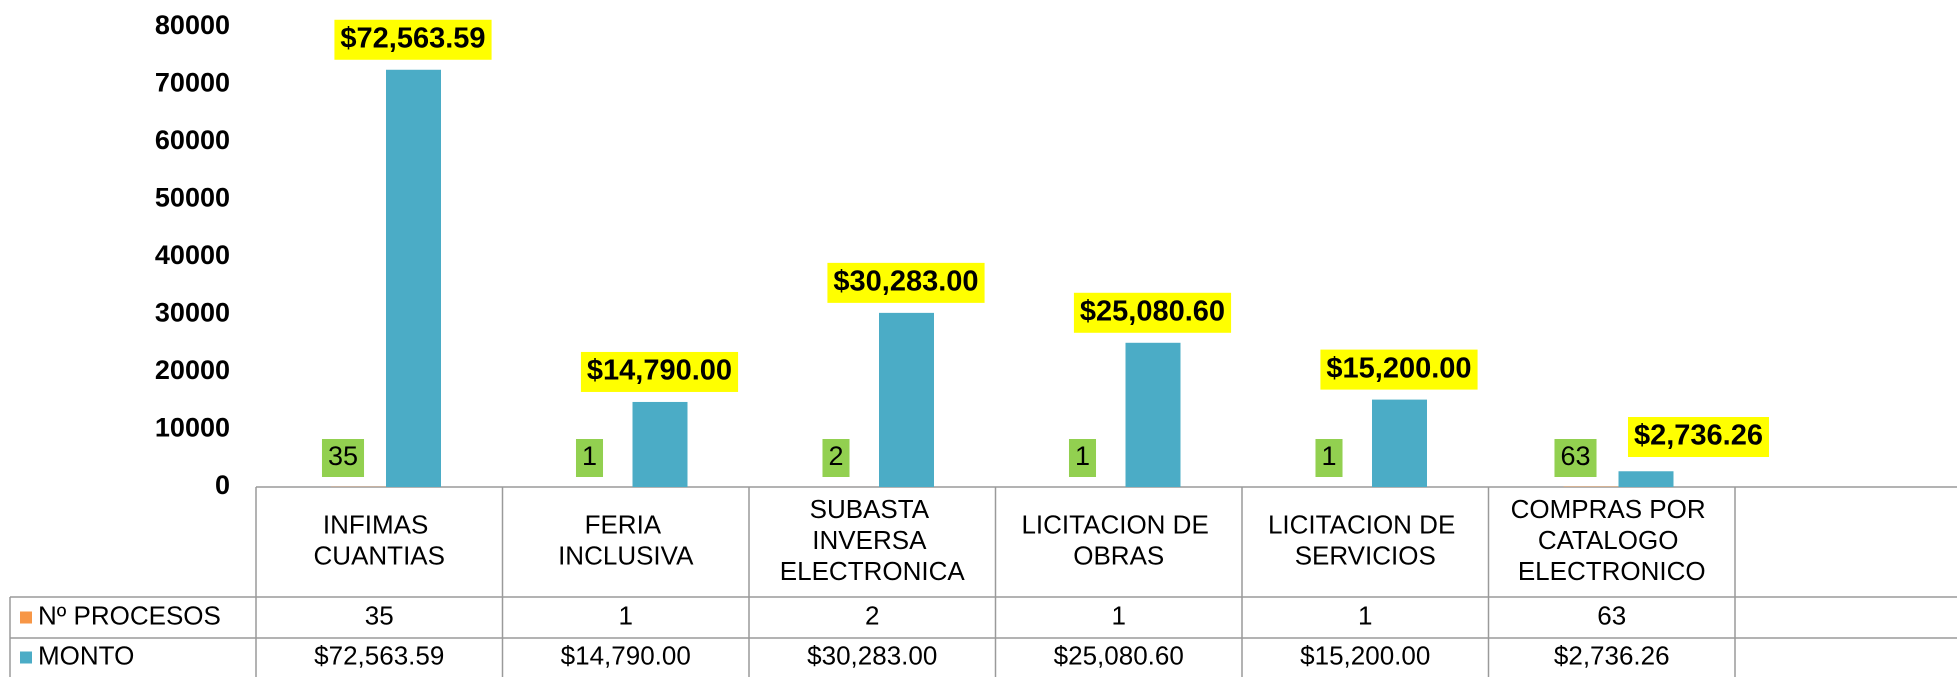 Image resolution: width=1957 pixels, height=677 pixels. What do you see at coordinates (192, 83) in the screenshot?
I see `y-tick-label: 70000` at bounding box center [192, 83].